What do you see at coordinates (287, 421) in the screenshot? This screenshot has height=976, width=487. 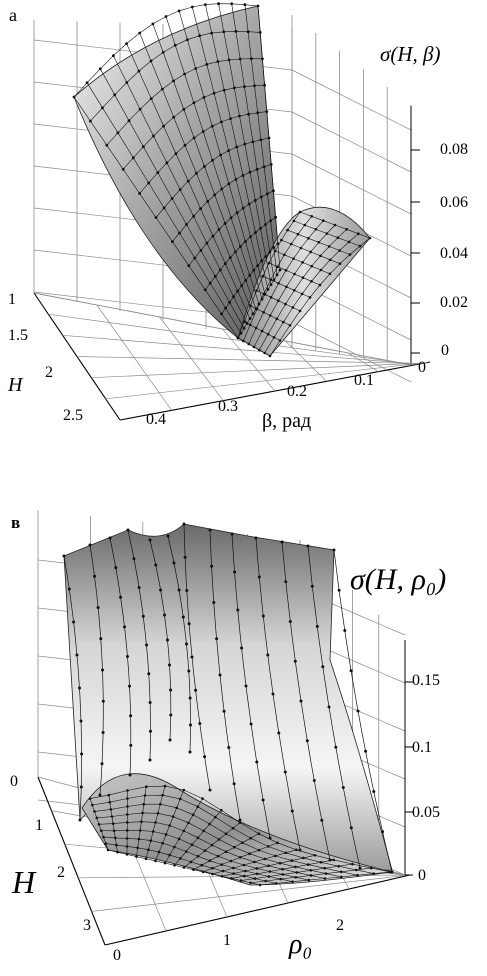 I see `x-axis-label-a: β, рад` at bounding box center [287, 421].